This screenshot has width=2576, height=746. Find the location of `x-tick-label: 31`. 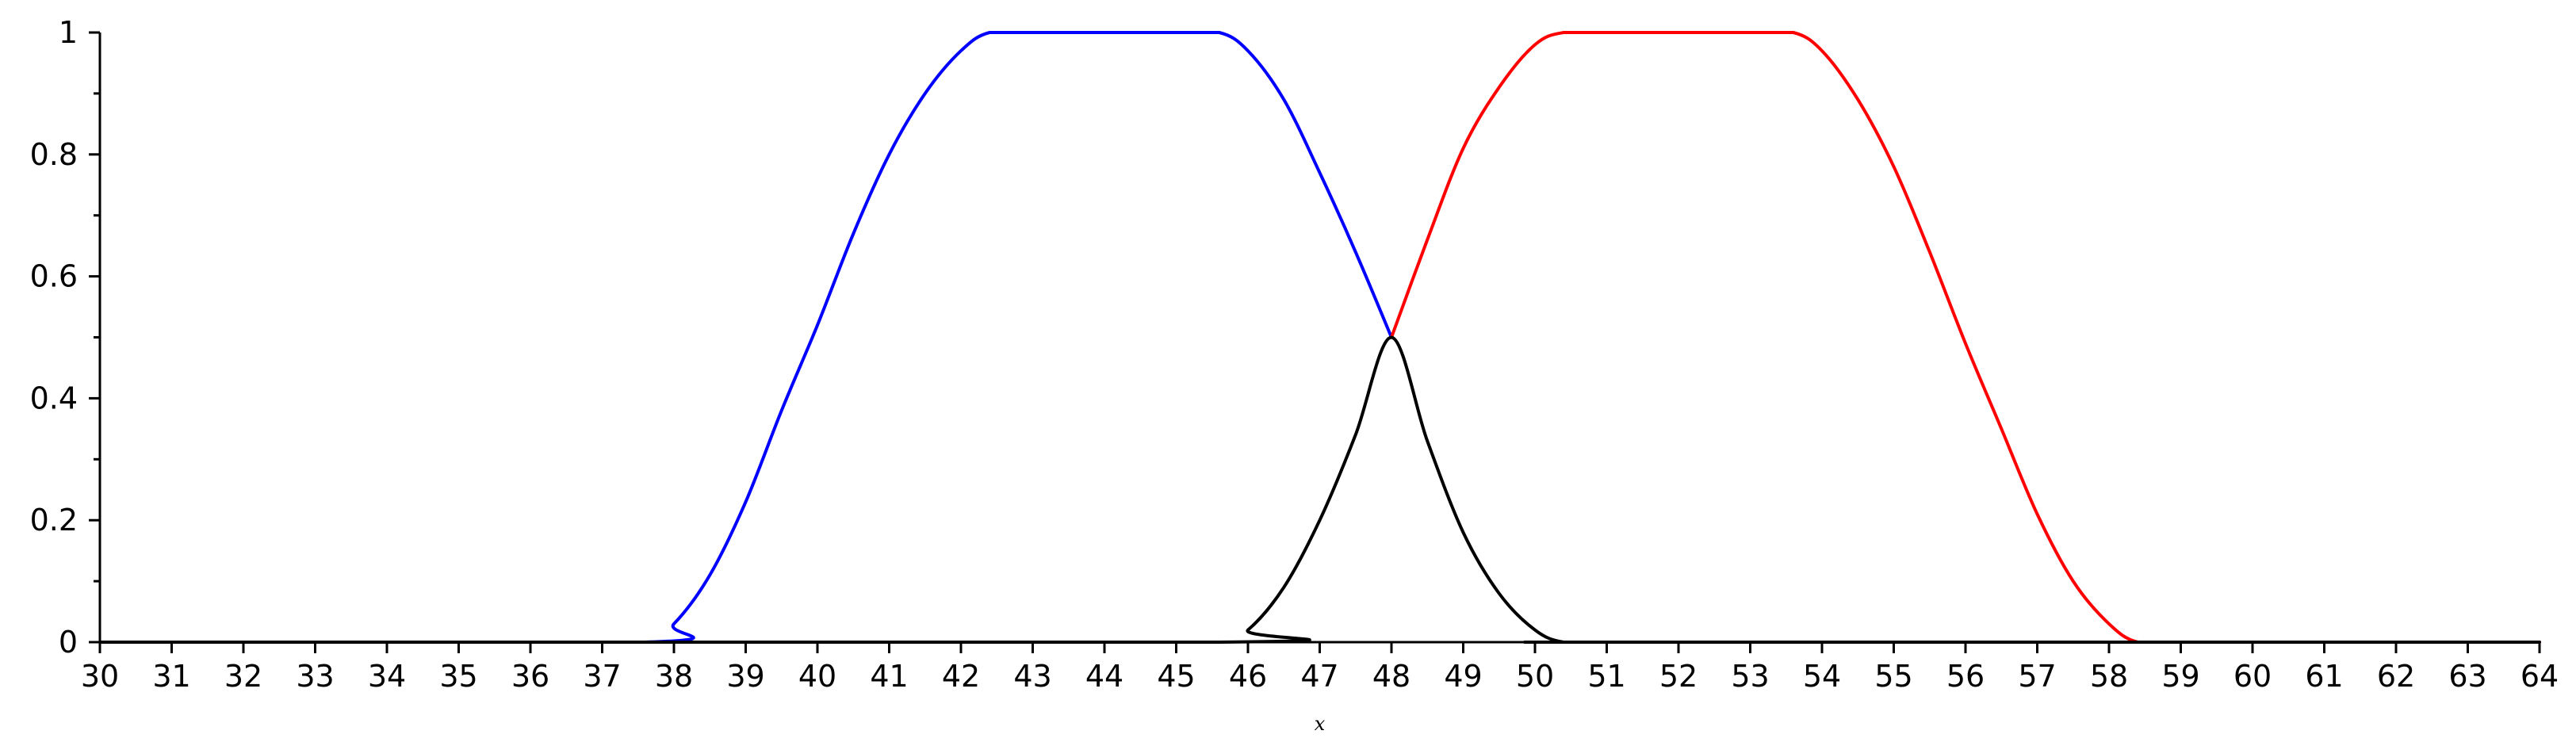

x-tick-label: 31 is located at coordinates (171, 677).